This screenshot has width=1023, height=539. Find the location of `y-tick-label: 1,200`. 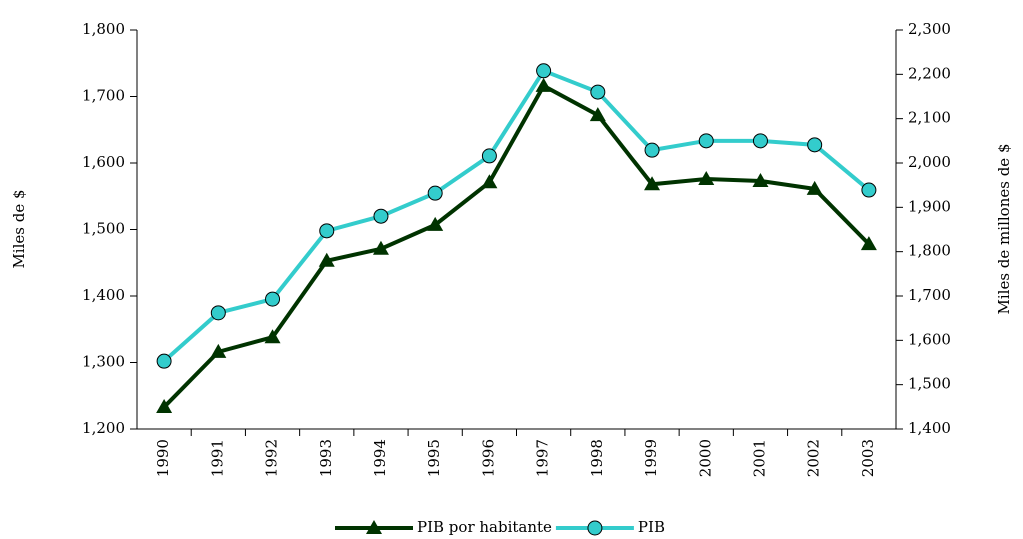

y-tick-label: 1,200 is located at coordinates (103, 428).